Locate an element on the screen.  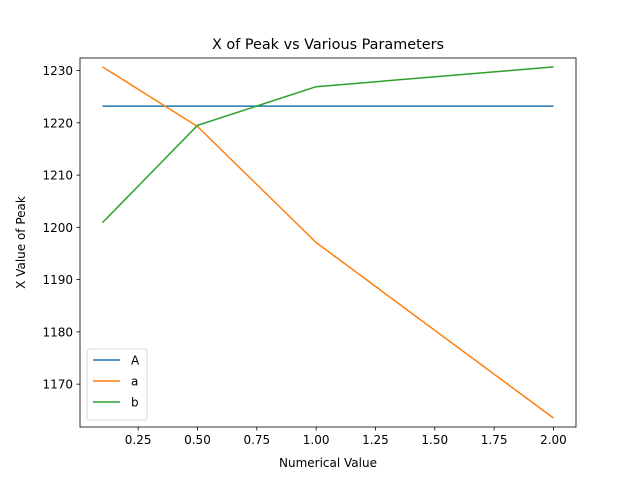
y-tick-label: 1180 is located at coordinates (57, 332).